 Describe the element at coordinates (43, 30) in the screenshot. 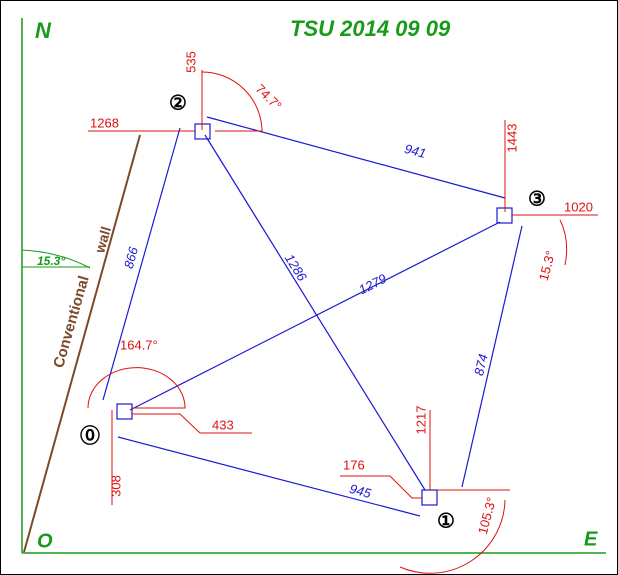

I see `north: N` at that location.